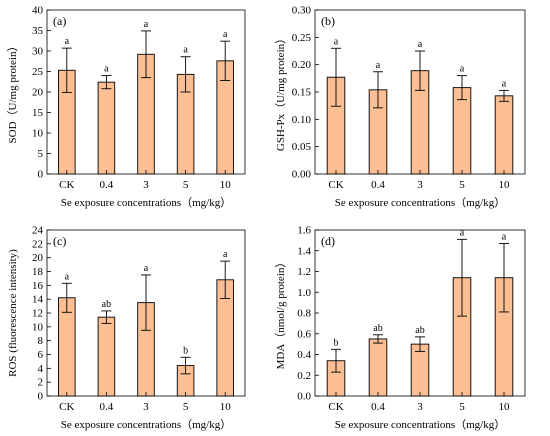 The width and height of the screenshot is (550, 436). Describe the element at coordinates (38, 113) in the screenshot. I see `y-tick-label: 15` at that location.